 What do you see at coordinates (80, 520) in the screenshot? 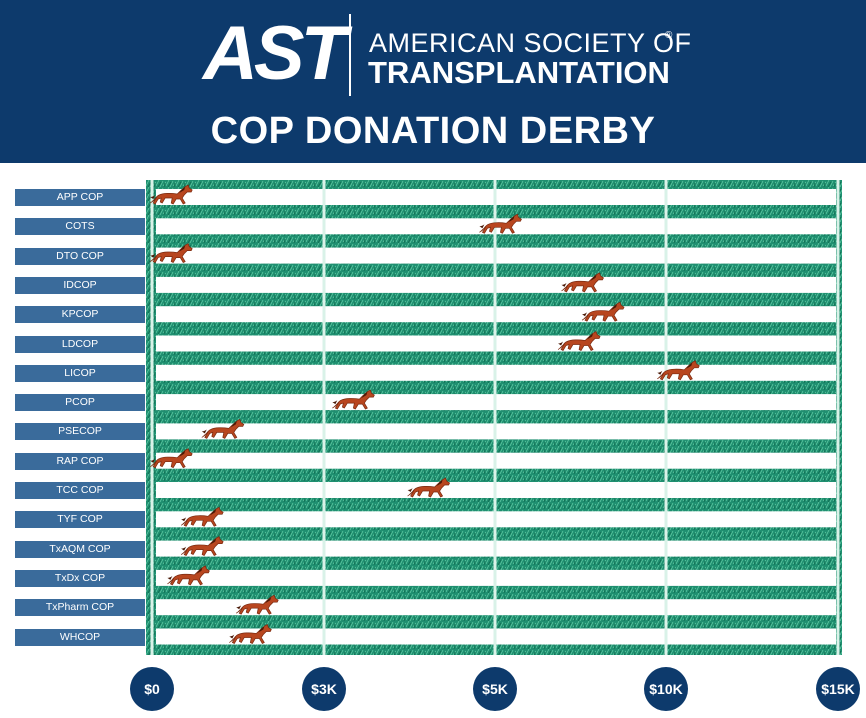
I see `lane-label: TYF COP` at bounding box center [80, 520].